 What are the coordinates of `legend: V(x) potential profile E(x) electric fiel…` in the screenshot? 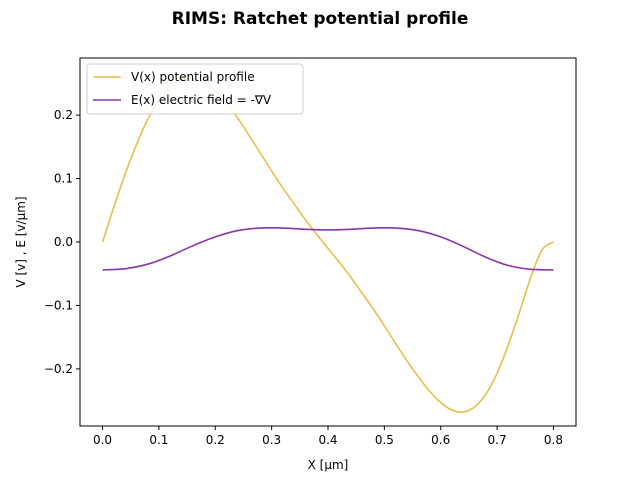 It's located at (195, 89).